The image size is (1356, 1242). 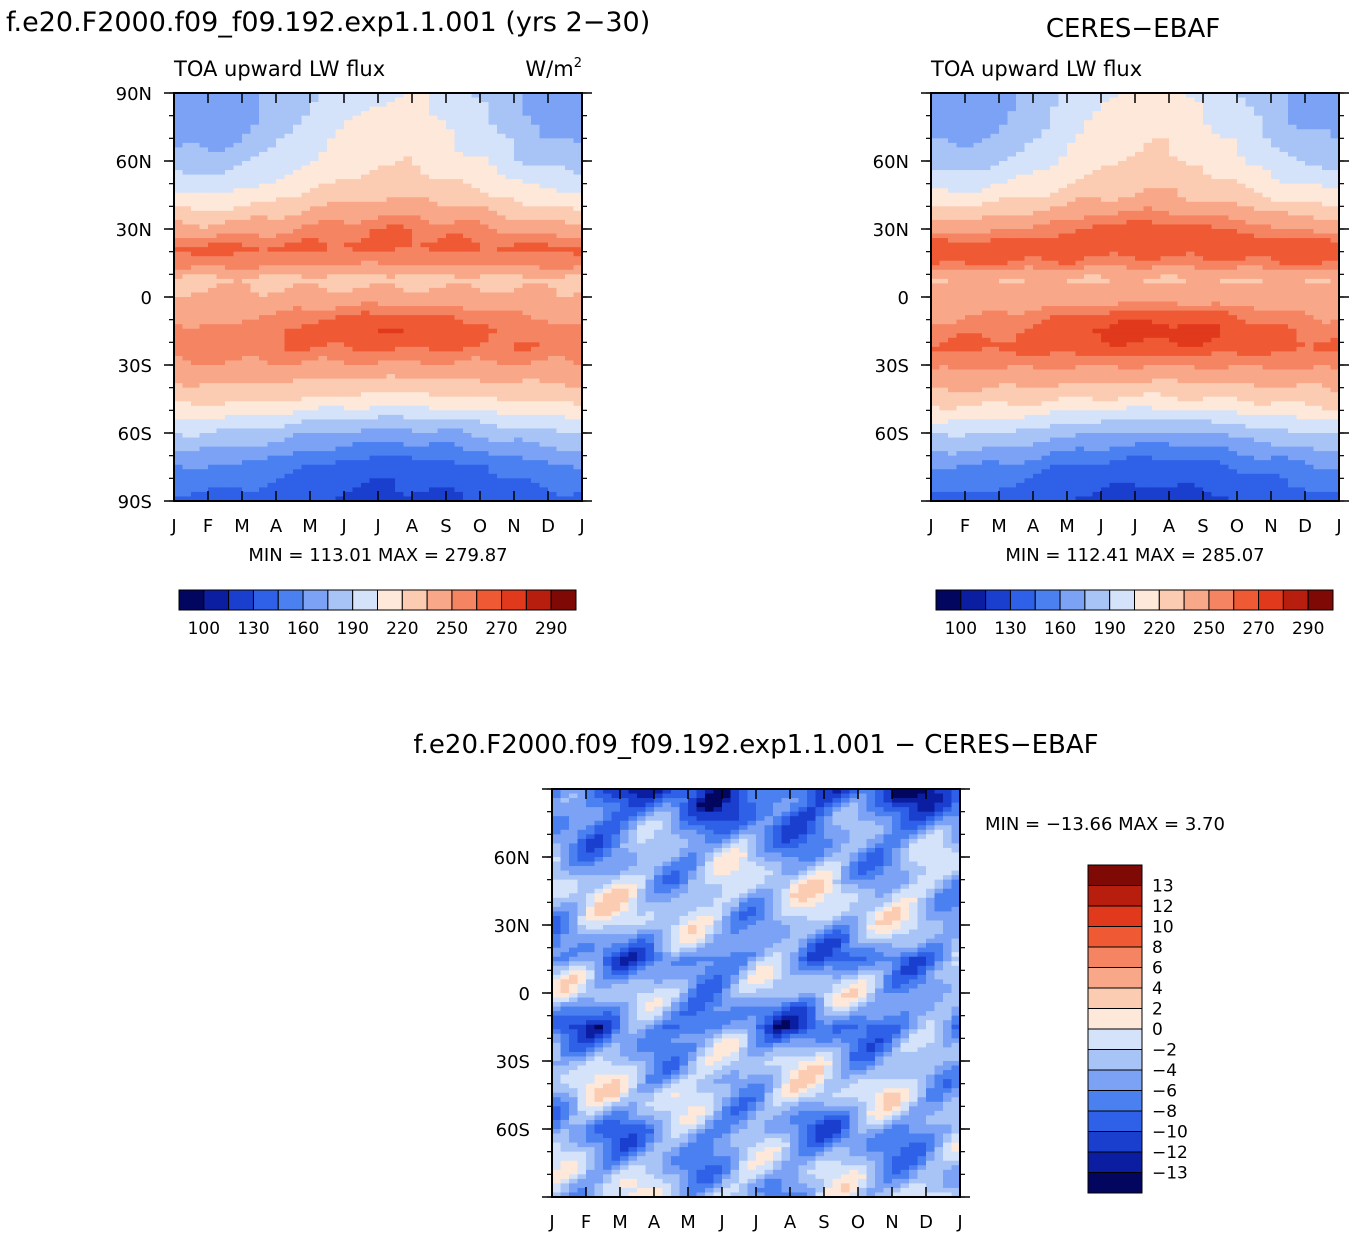 What do you see at coordinates (315, 600) in the screenshot?
I see `colorbar-box` at bounding box center [315, 600].